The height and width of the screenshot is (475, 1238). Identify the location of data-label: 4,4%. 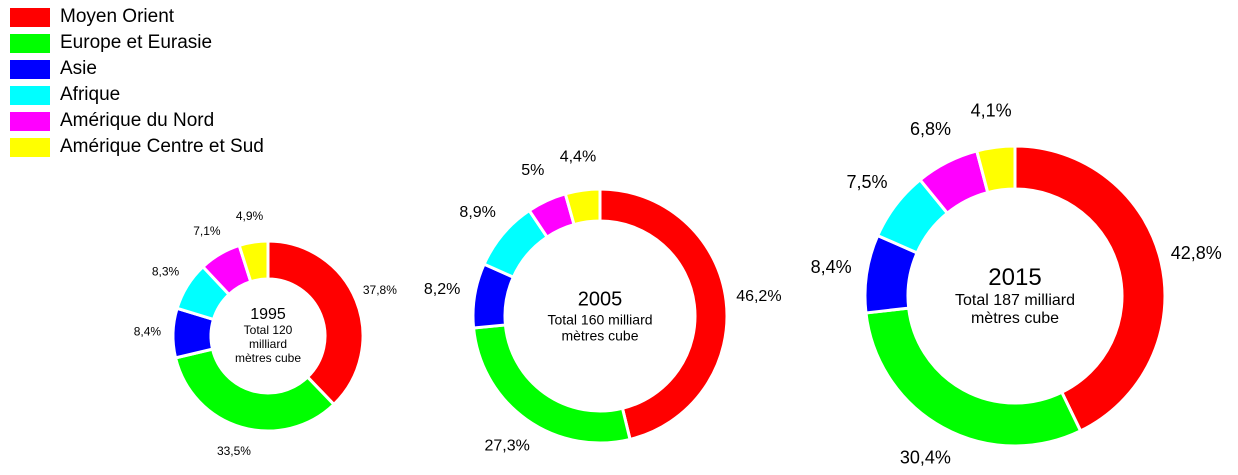
(578, 157).